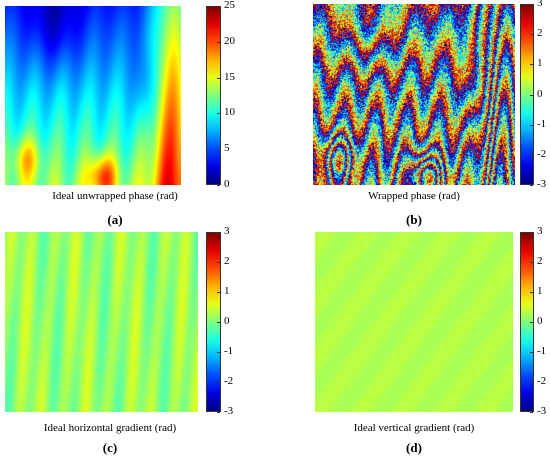 The height and width of the screenshot is (461, 550). I want to click on heatmap-a, so click(93, 95).